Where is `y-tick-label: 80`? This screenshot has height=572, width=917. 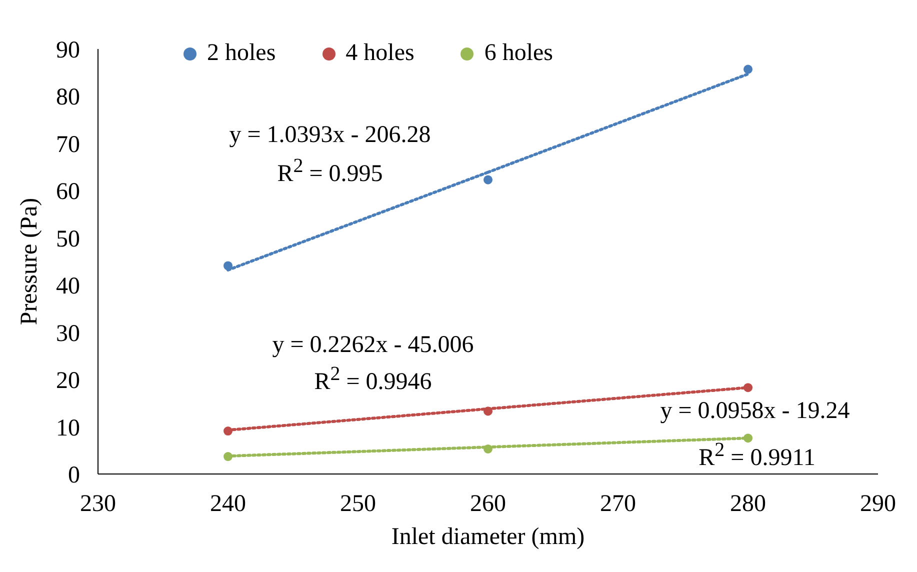
y-tick-label: 80 is located at coordinates (68, 97).